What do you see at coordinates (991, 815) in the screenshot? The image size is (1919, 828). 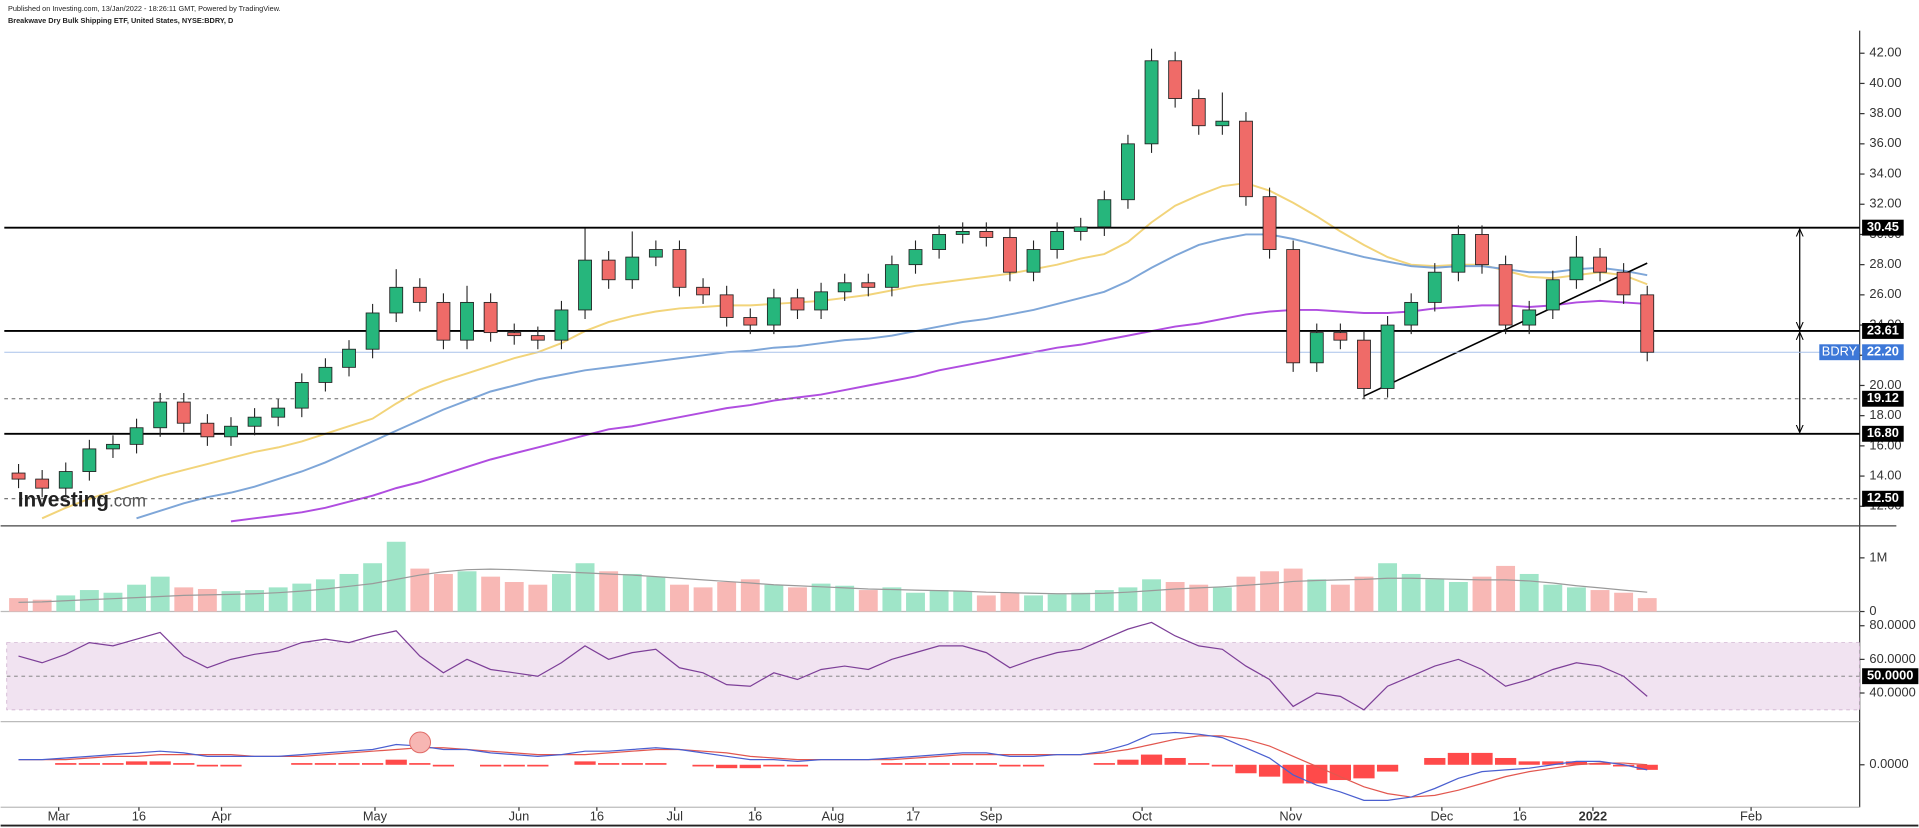 I see `x-tick-label: Sep` at bounding box center [991, 815].